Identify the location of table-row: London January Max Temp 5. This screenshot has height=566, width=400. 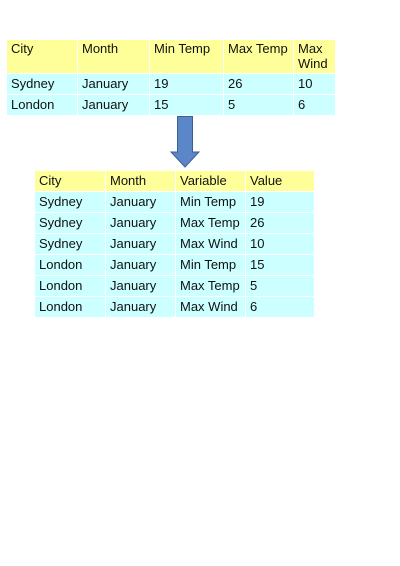
(174, 286).